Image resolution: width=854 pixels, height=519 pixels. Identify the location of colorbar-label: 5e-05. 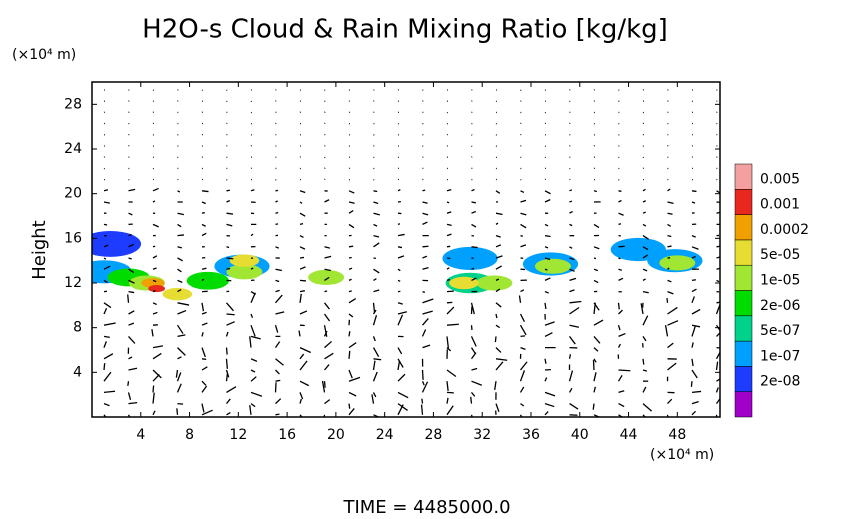
(780, 255).